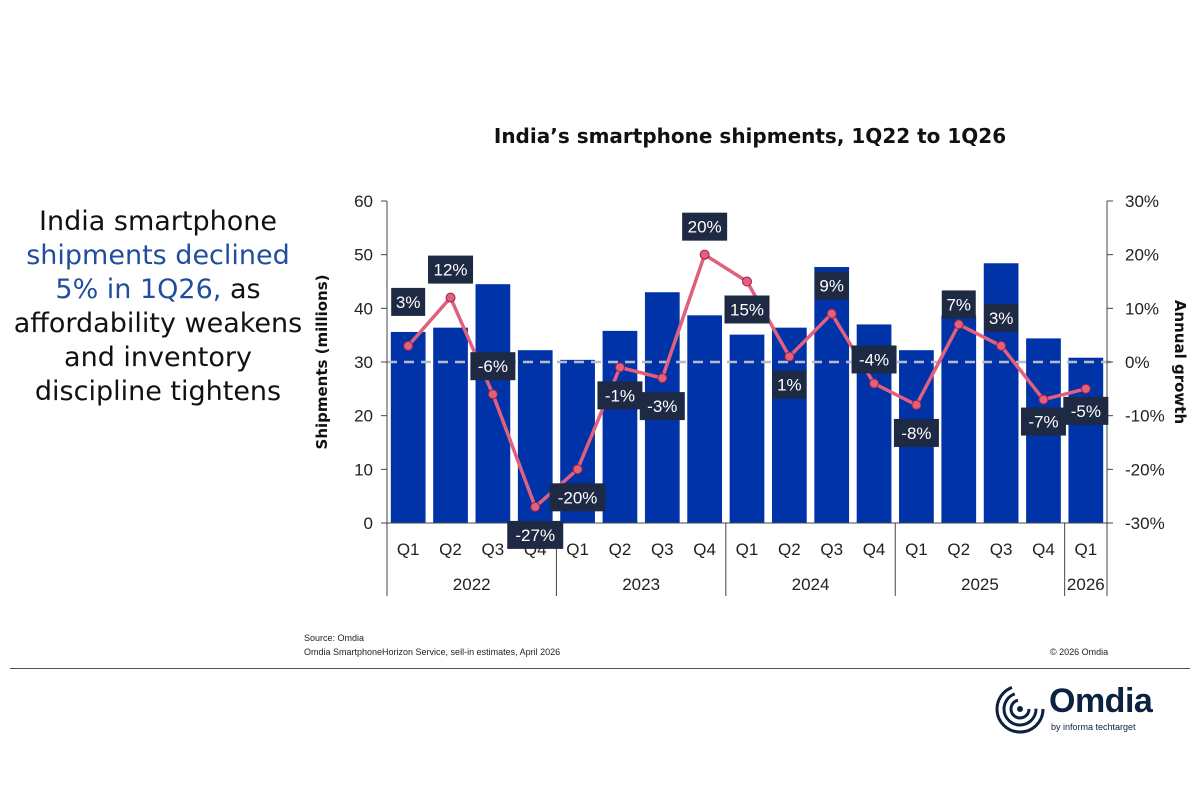 Image resolution: width=1200 pixels, height=800 pixels. I want to click on headline-part1: India smartphone, so click(158, 221).